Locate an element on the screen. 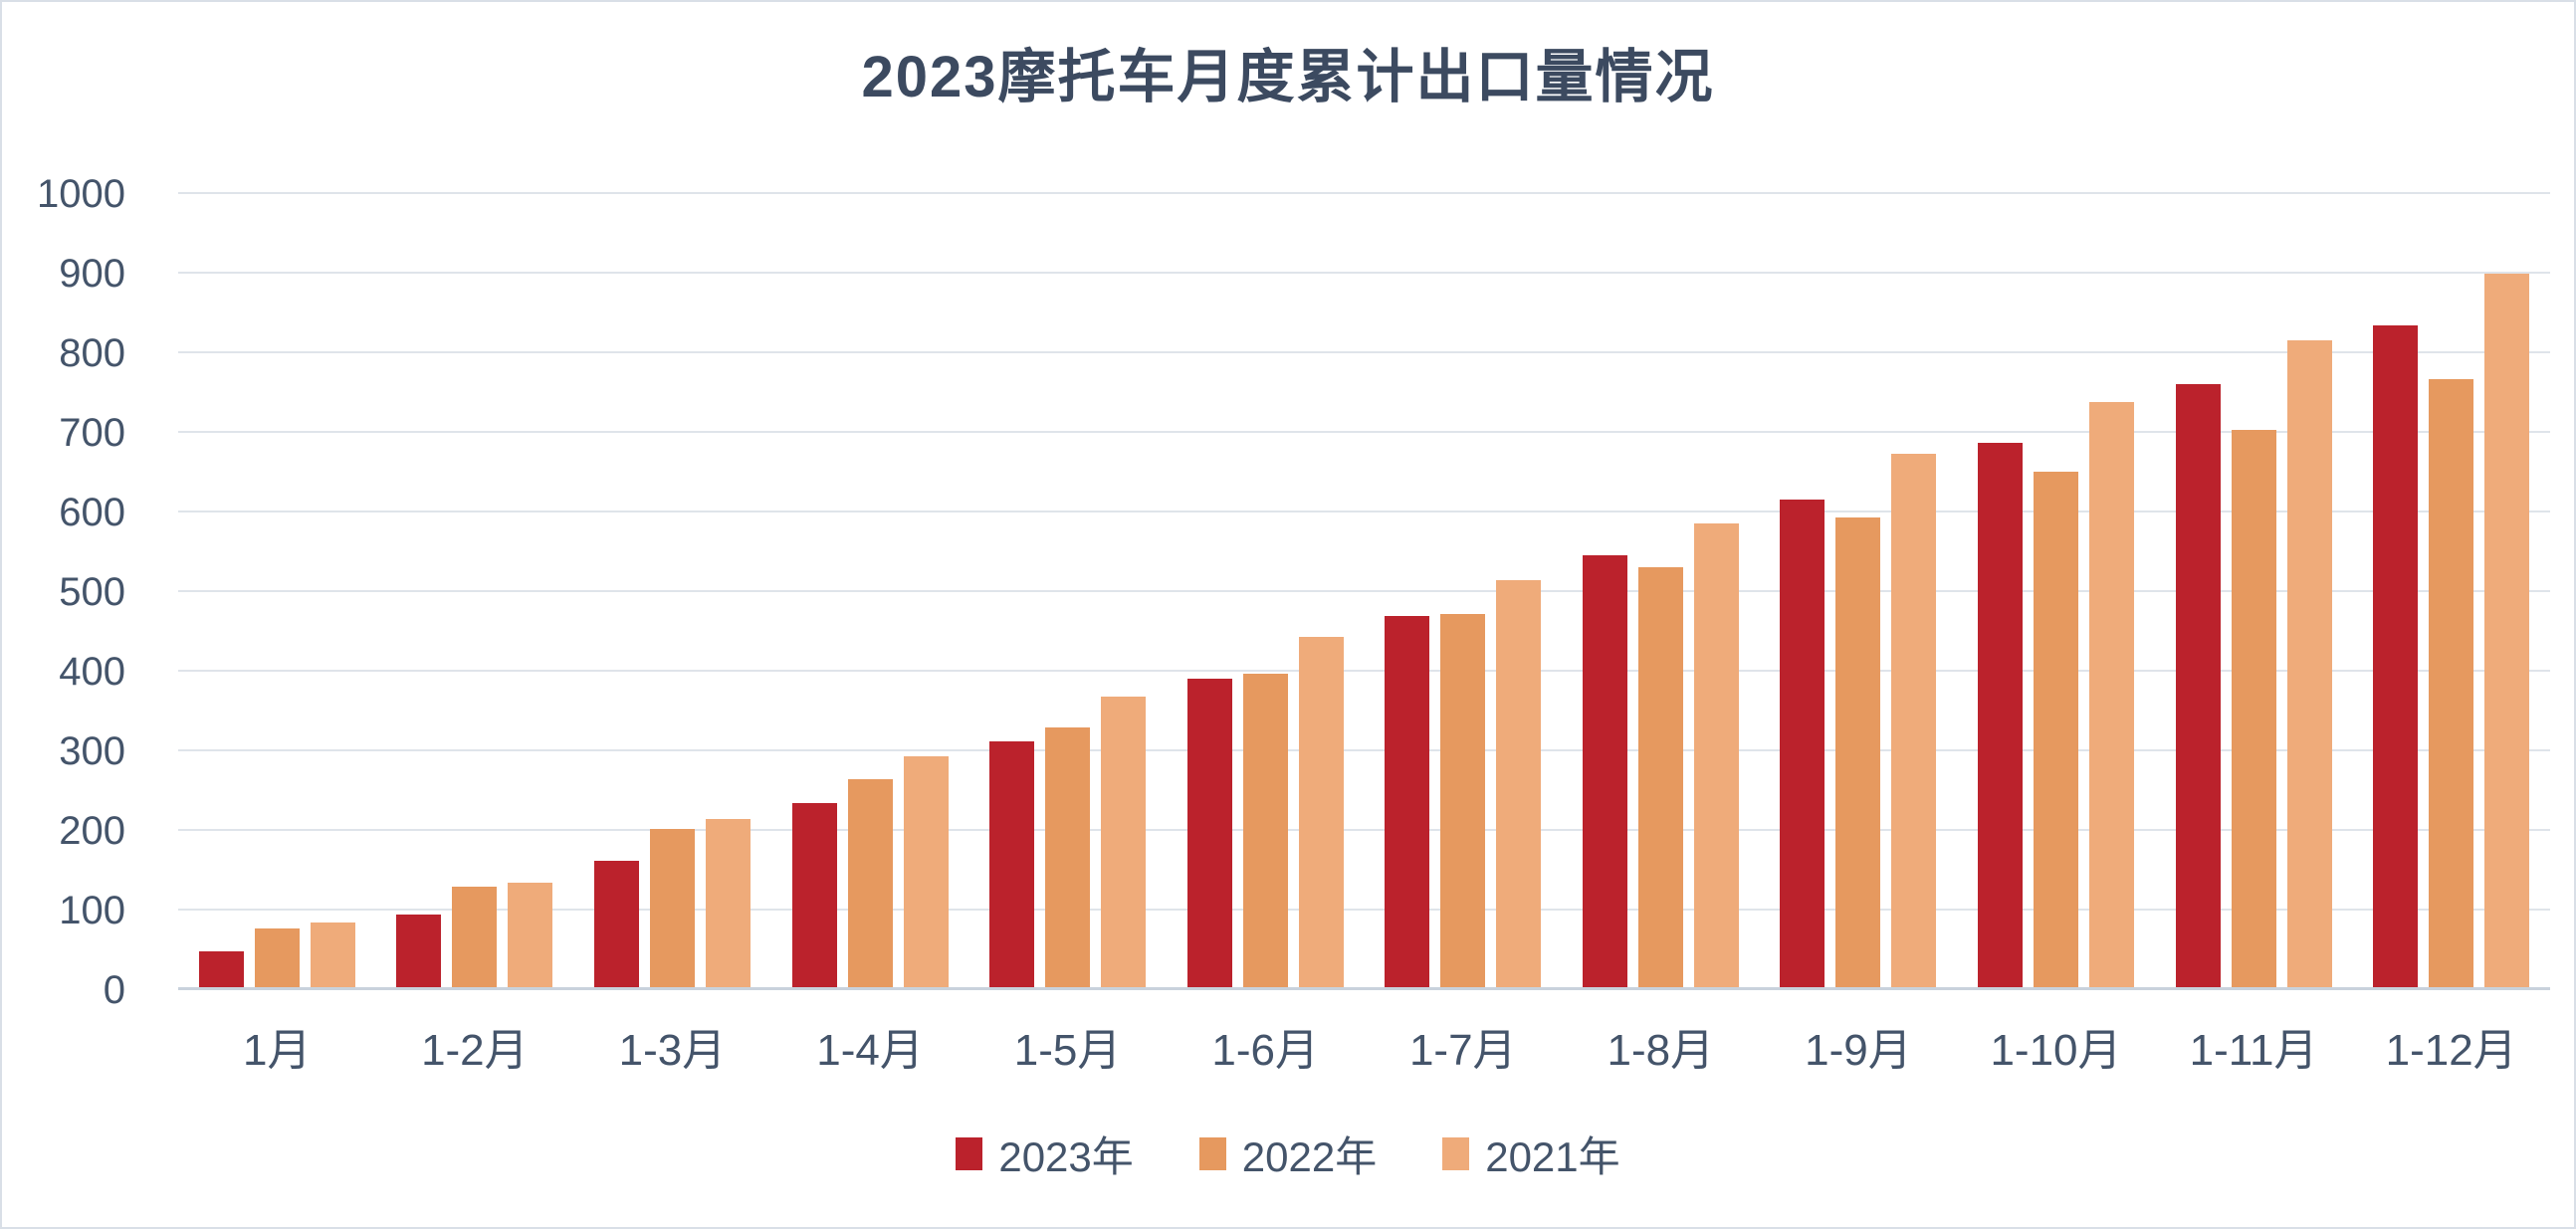 The height and width of the screenshot is (1229, 2576). bar-group-1月 is located at coordinates (277, 590).